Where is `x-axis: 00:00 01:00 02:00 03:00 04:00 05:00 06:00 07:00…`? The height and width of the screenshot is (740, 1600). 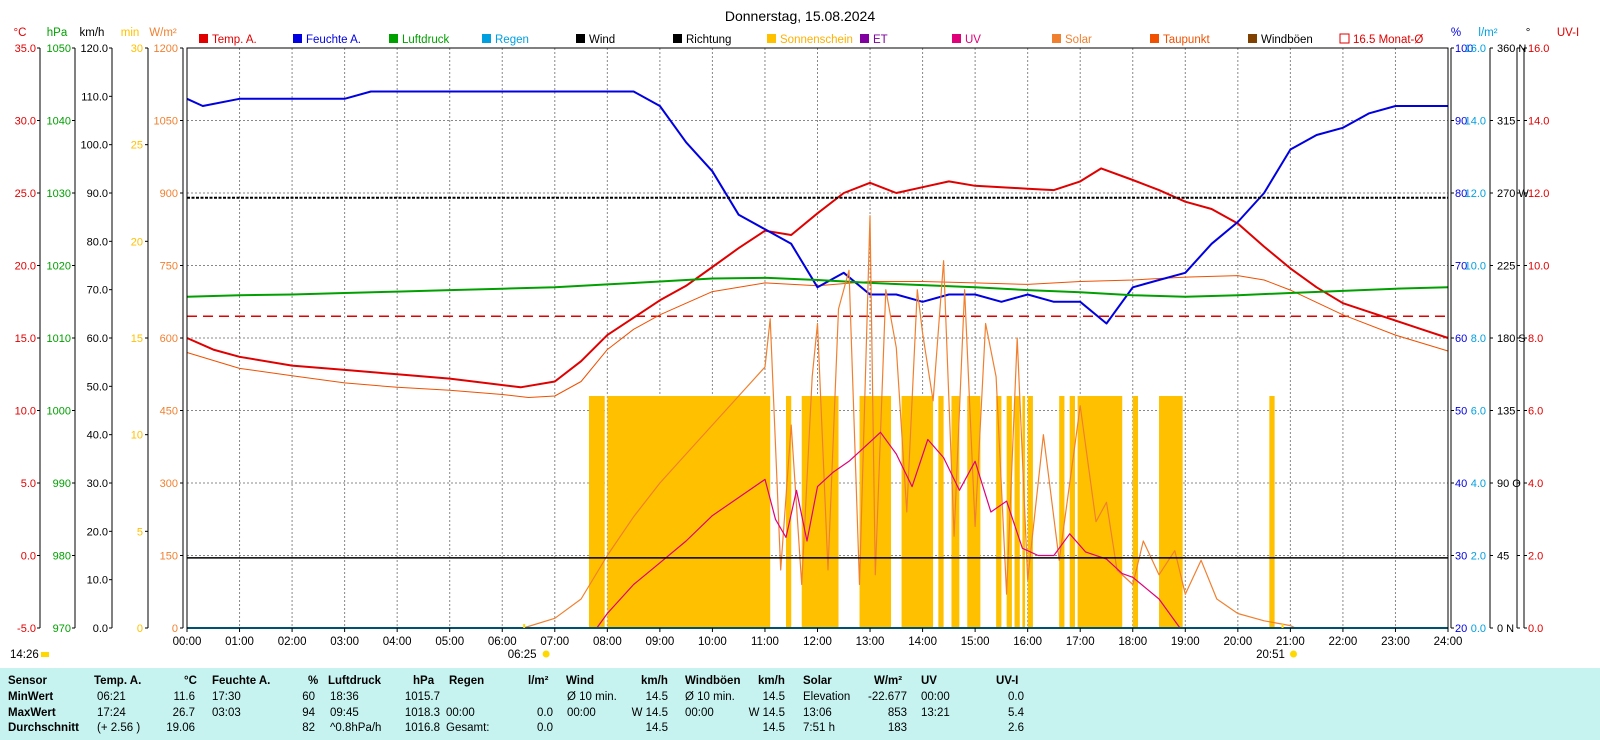 x-axis: 00:00 01:00 02:00 03:00 04:00 05:00 06:00 07:00… is located at coordinates (736, 642).